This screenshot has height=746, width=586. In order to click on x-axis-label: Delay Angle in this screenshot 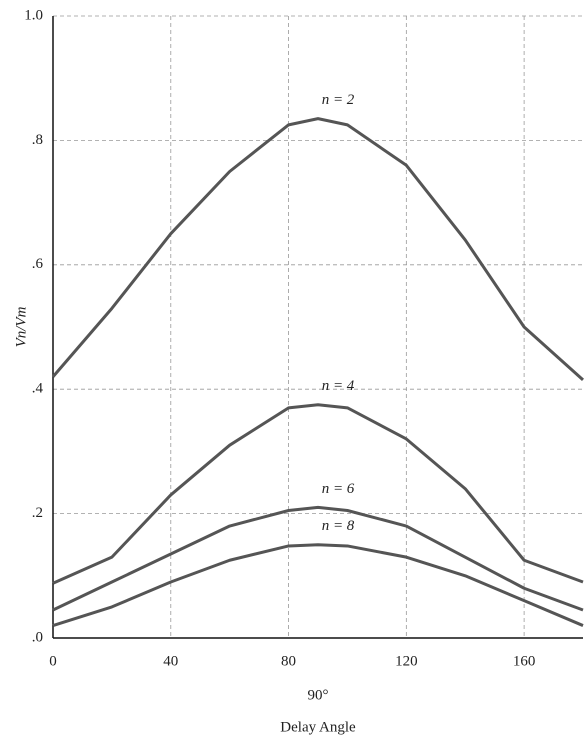, I will do `click(318, 727)`.